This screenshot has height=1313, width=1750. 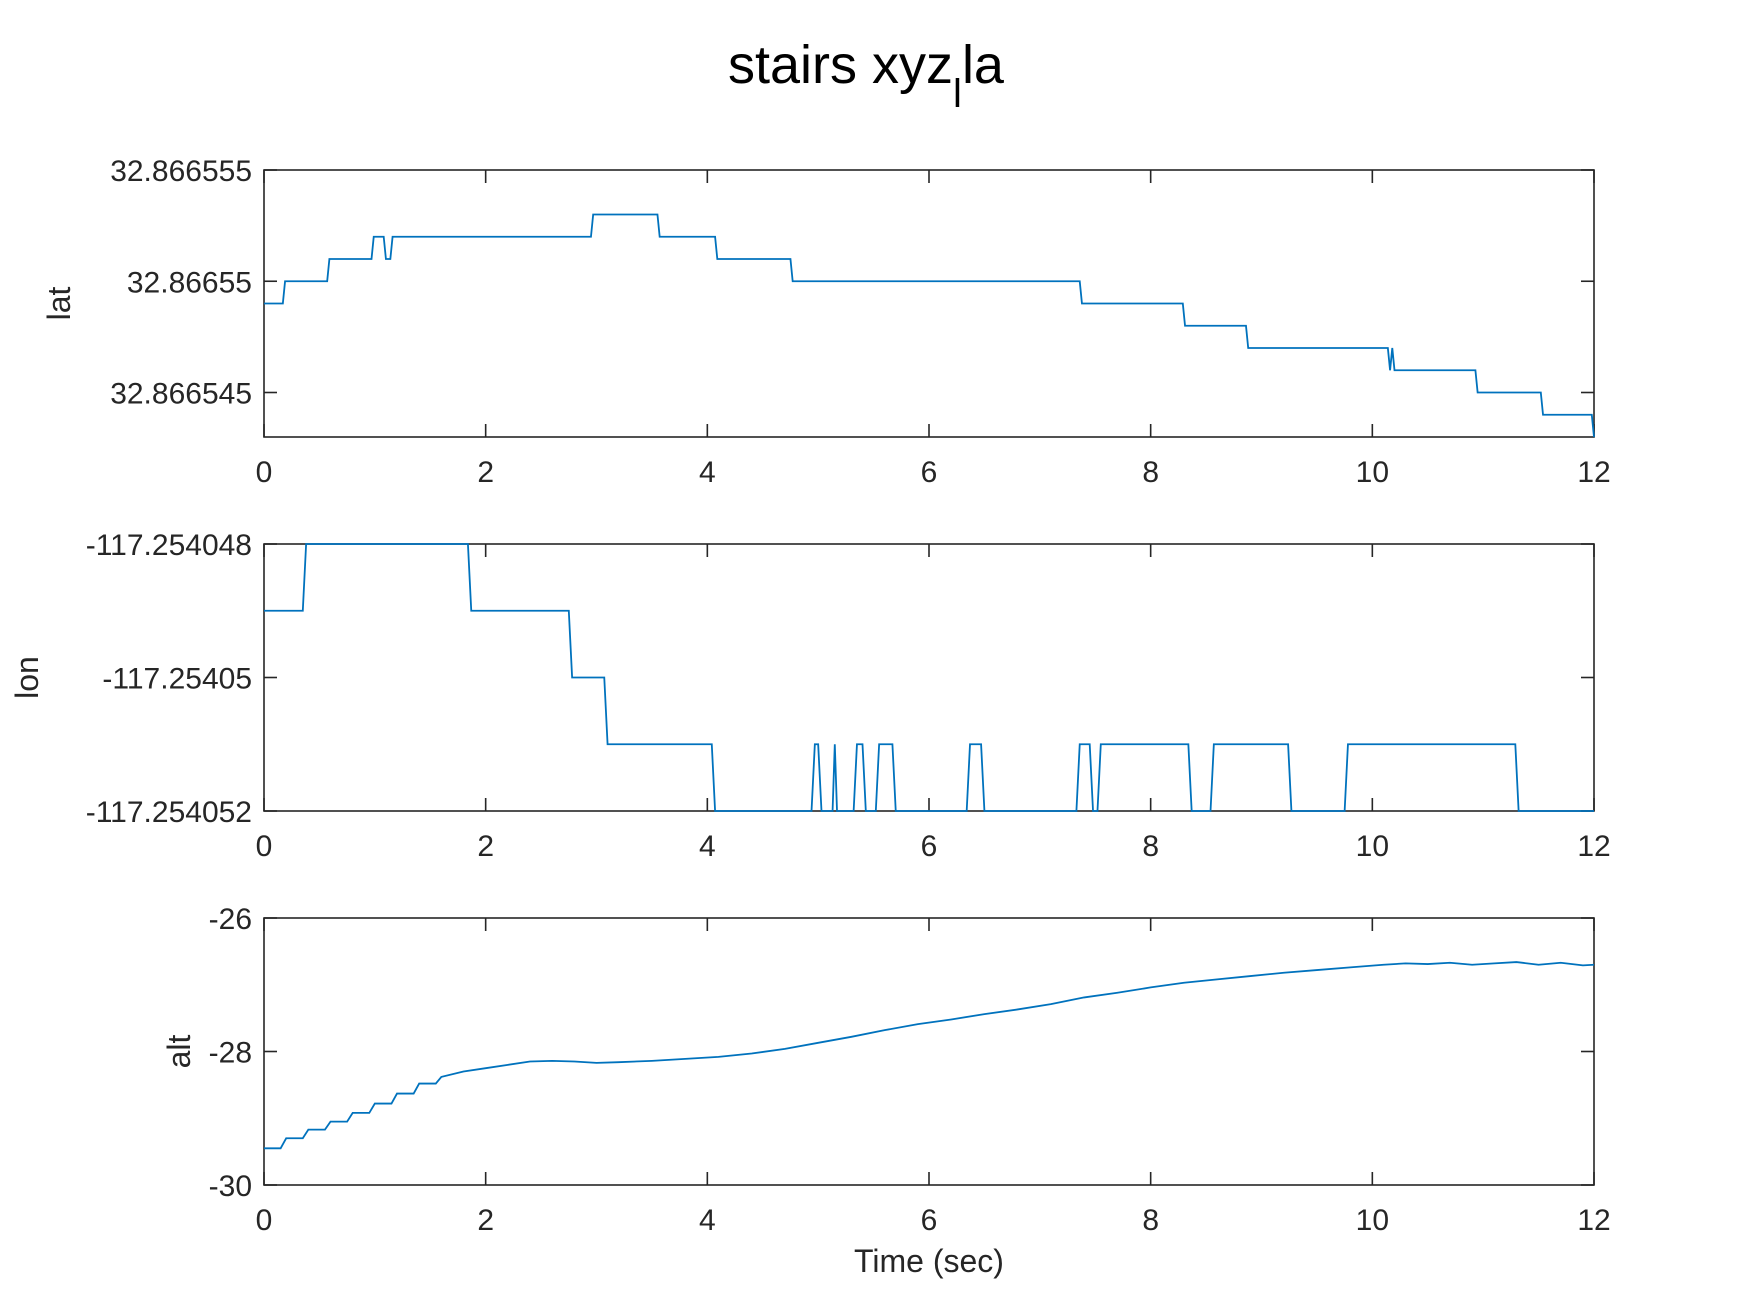 What do you see at coordinates (485, 846) in the screenshot?
I see `lon-xtick-label: 2` at bounding box center [485, 846].